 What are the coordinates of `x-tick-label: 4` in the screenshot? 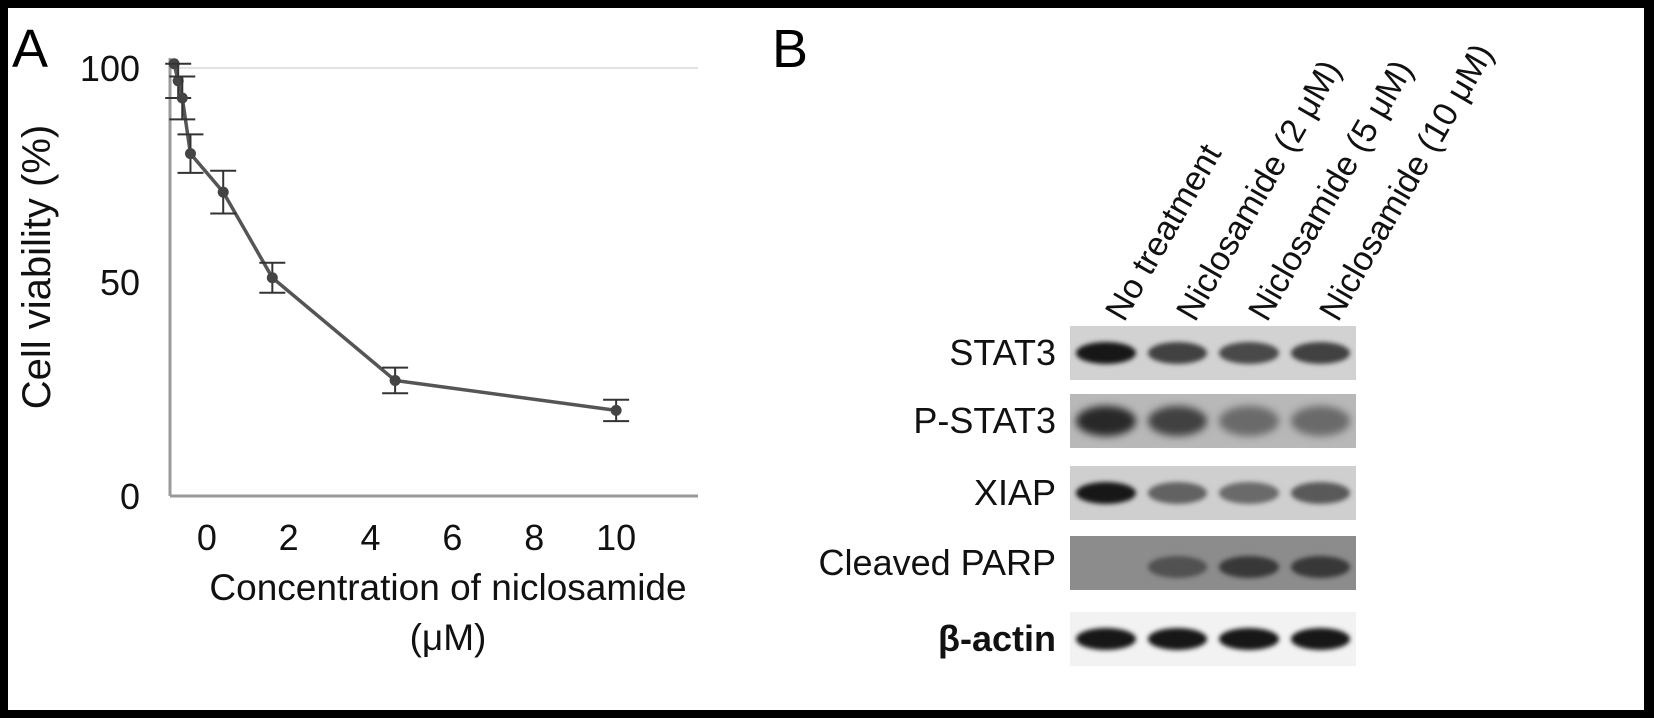 It's located at (371, 537).